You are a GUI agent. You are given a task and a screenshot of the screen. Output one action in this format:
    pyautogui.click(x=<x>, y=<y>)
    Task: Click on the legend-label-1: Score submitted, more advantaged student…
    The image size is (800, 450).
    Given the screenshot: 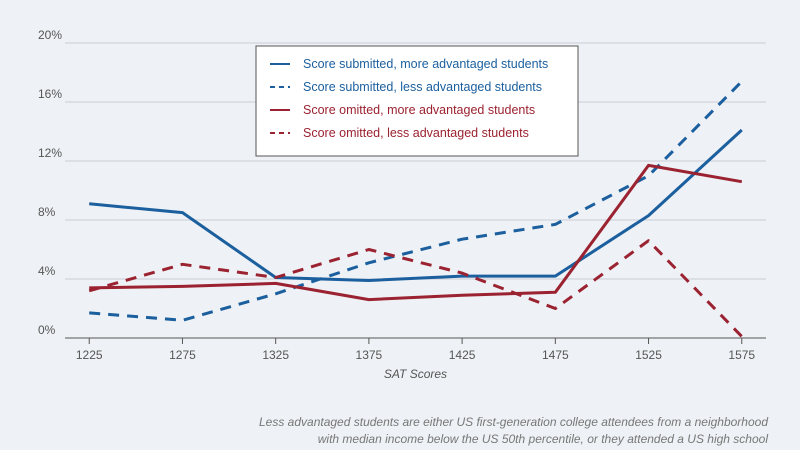 What is the action you would take?
    pyautogui.click(x=425, y=64)
    